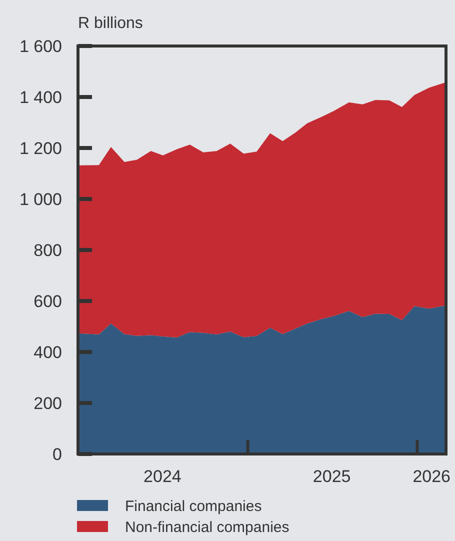  Describe the element at coordinates (48, 301) in the screenshot. I see `y-tick-label: 600` at that location.